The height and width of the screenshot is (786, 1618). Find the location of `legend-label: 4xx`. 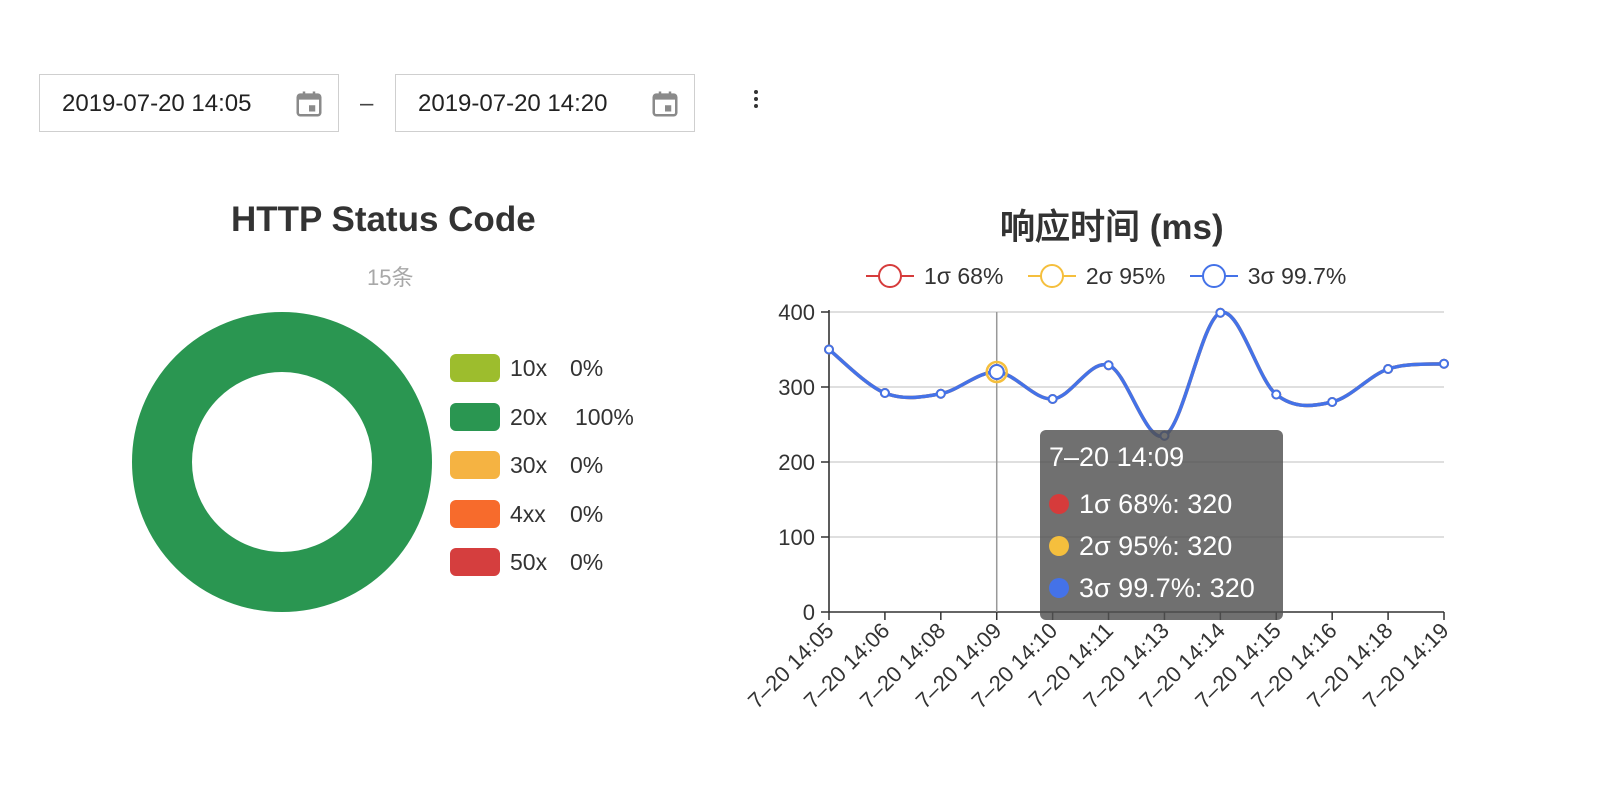

legend-label: 4xx is located at coordinates (528, 513).